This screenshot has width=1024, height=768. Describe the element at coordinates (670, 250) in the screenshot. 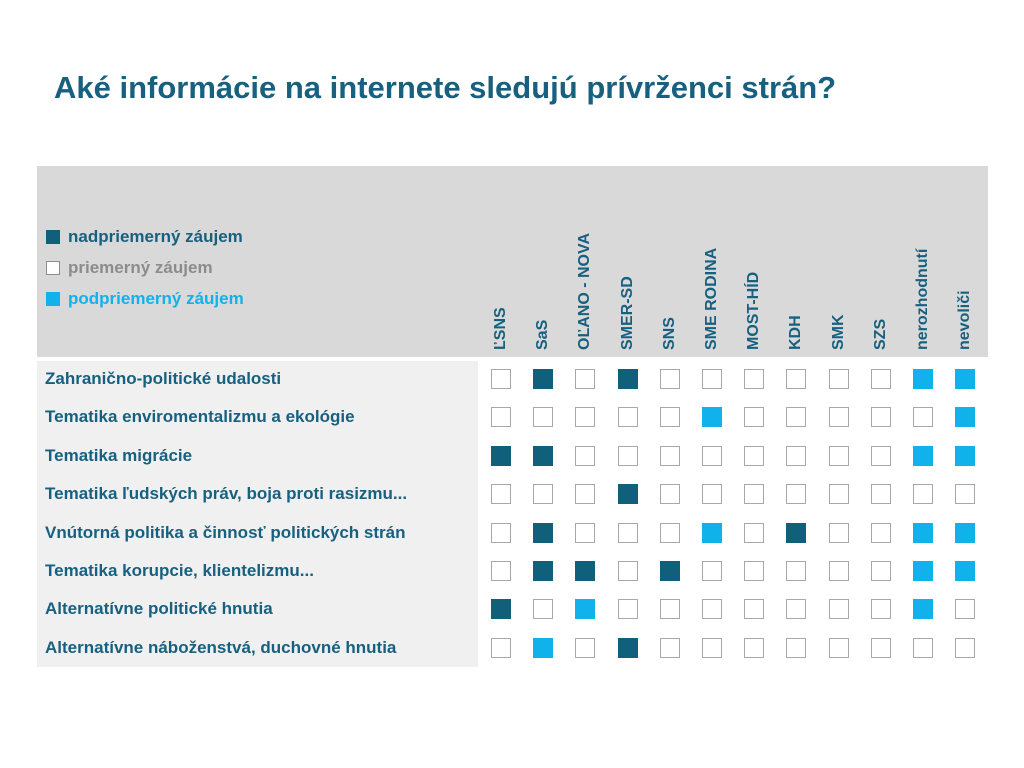

I see `column-header: SNS` at that location.